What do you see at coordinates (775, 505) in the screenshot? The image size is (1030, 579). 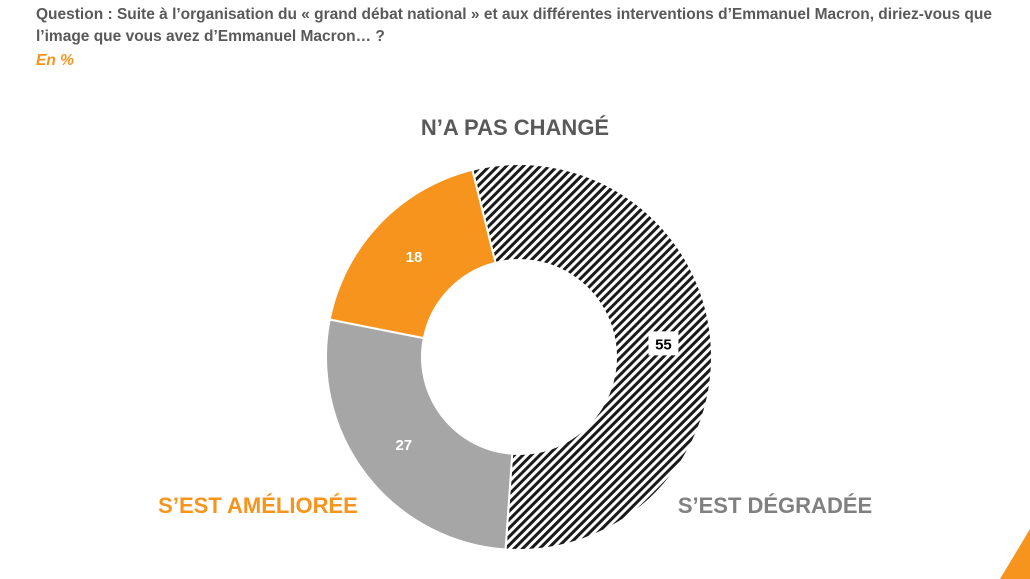 I see `category-label: S’EST DÉGRADÉE` at bounding box center [775, 505].